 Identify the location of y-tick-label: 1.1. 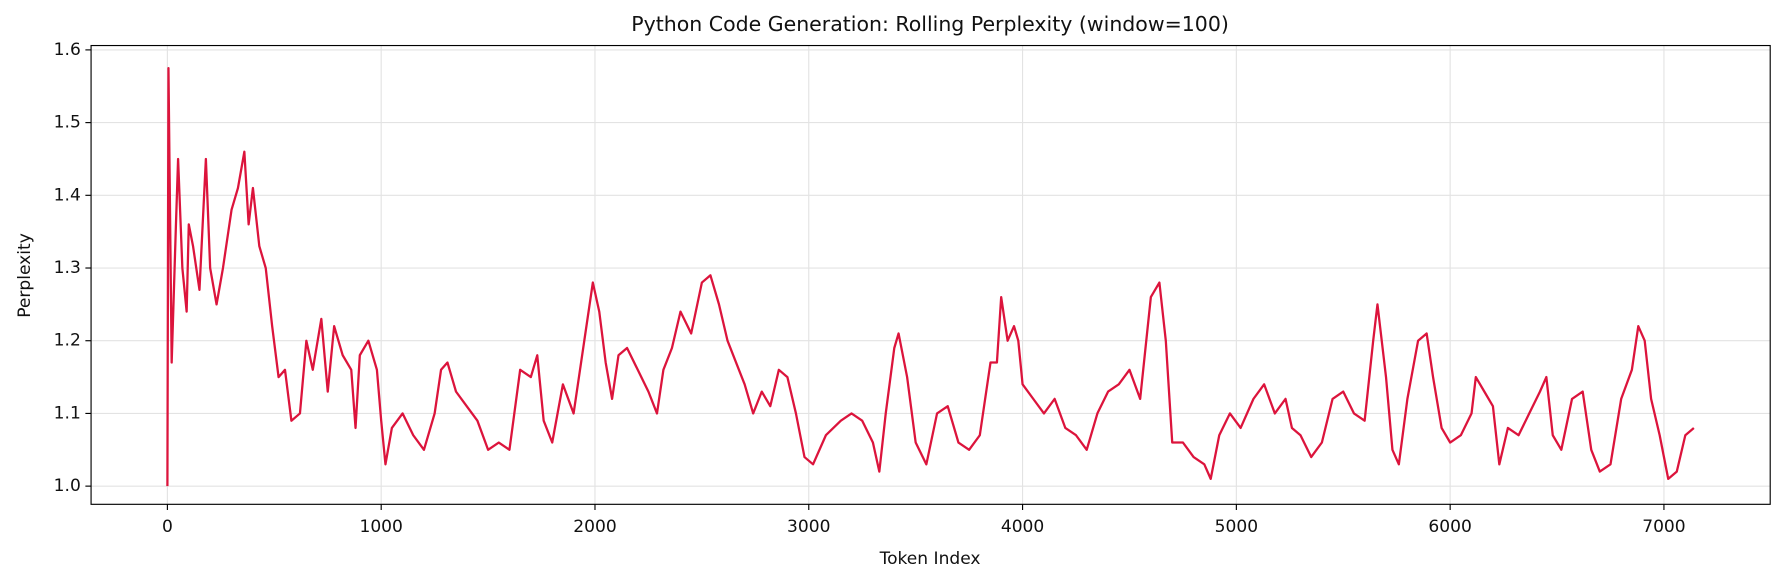
(67, 413).